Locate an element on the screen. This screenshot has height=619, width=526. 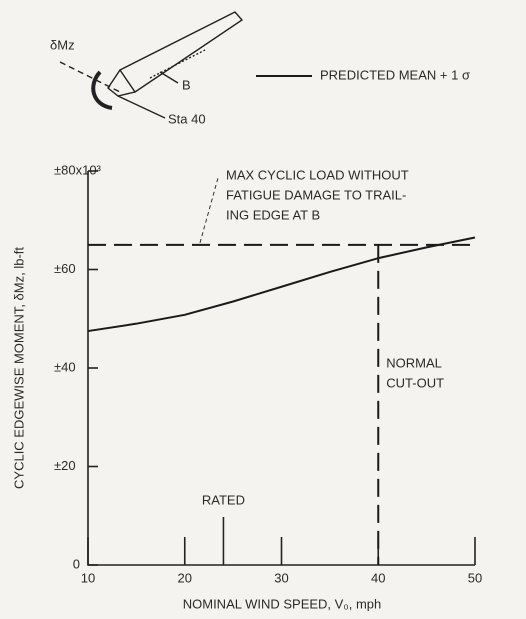
y-tick-label: ±80x10³ is located at coordinates (78, 169).